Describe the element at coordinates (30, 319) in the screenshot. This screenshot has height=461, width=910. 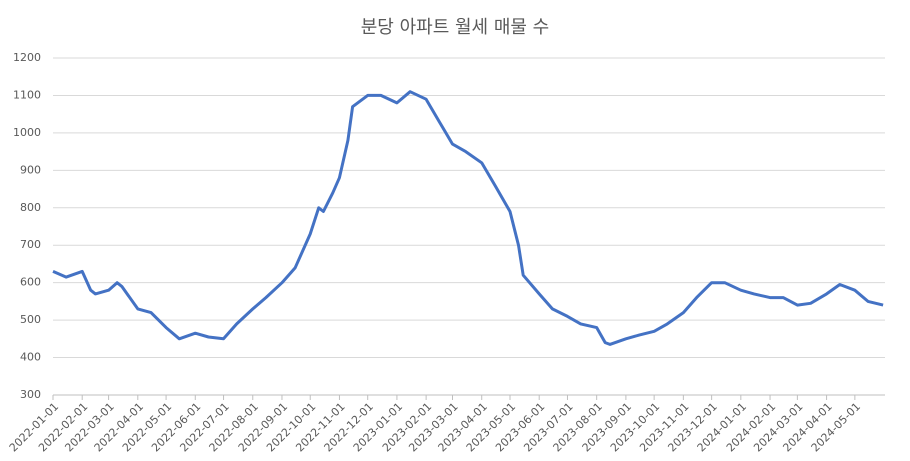
I see `y-tick-label: 500` at that location.